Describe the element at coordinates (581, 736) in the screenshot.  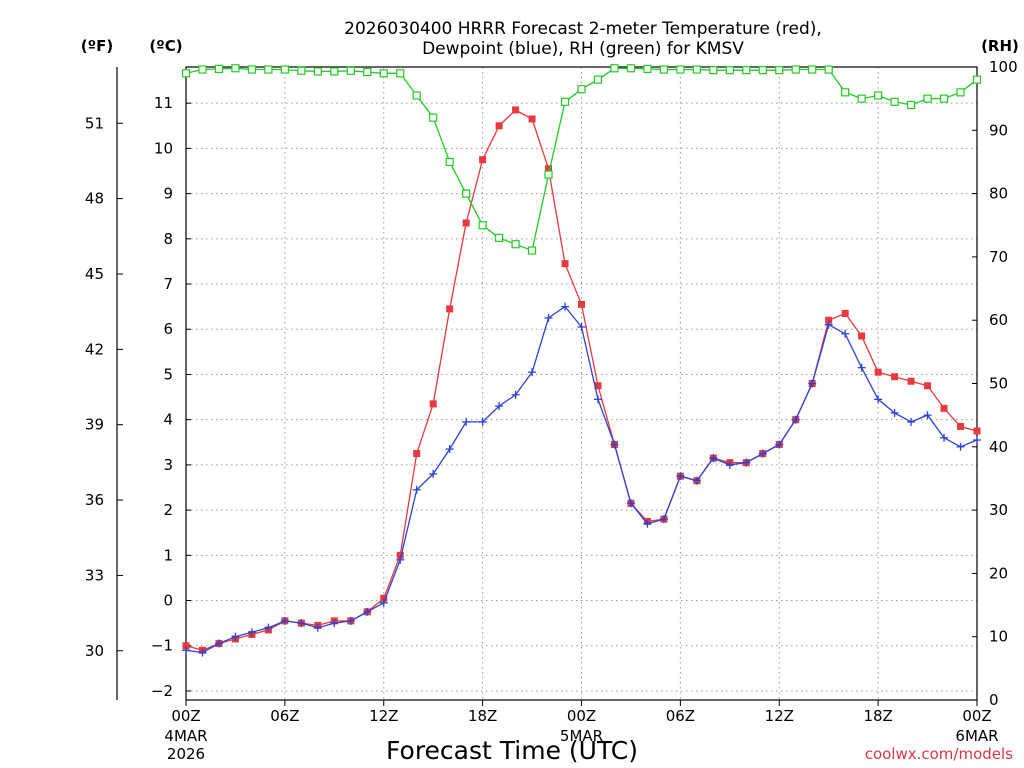
I see `x-tick-date-label: 5MAR` at that location.